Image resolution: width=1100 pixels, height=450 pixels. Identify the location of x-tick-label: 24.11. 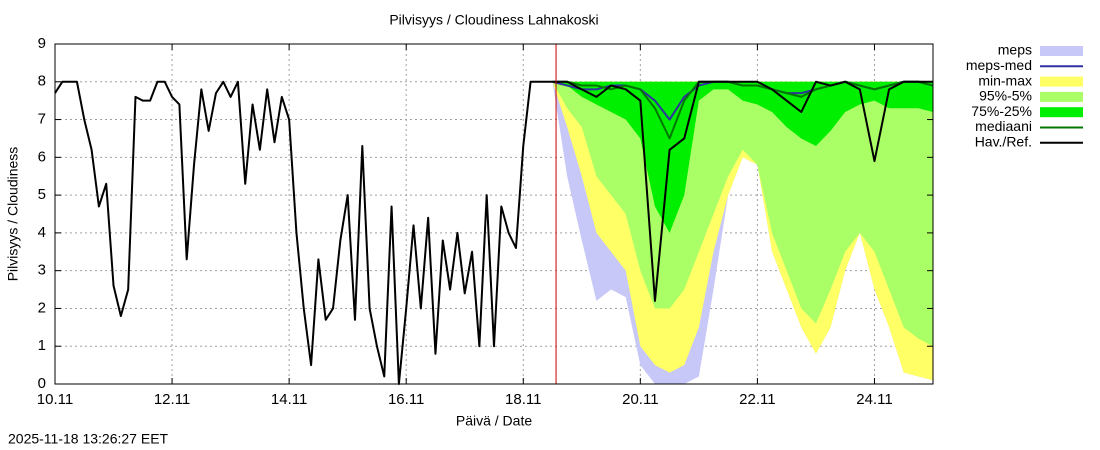
(874, 399).